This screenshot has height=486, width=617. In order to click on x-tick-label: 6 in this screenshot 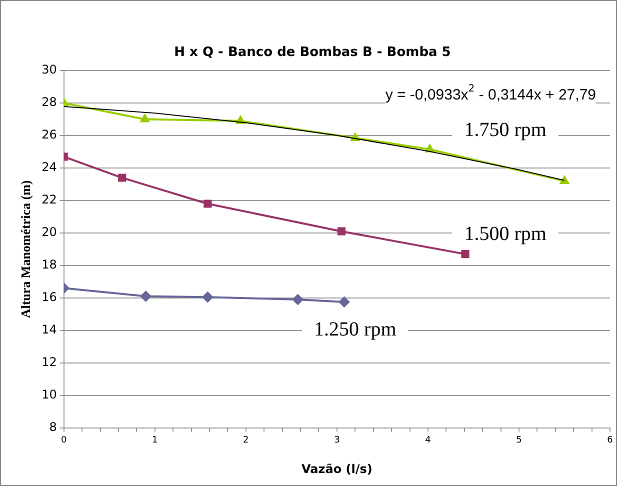, I will do `click(610, 441)`.